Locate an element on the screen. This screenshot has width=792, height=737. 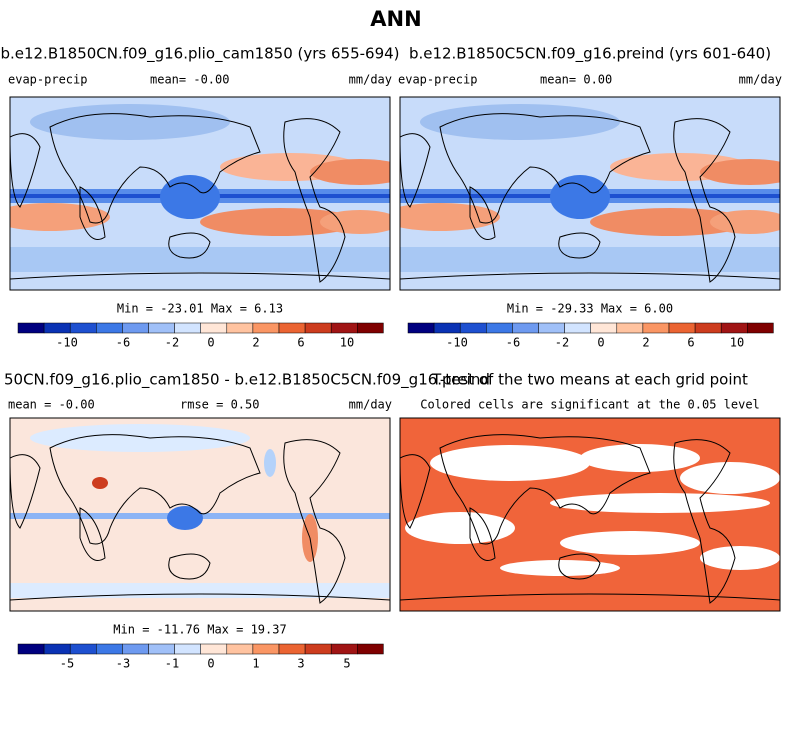
colorbar-label: -1 is located at coordinates (172, 664).